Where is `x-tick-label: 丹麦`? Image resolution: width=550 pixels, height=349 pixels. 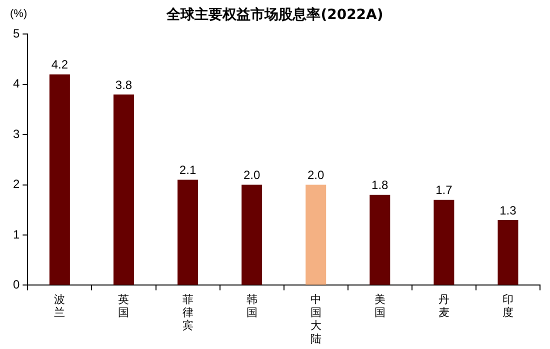
x-tick-label: 丹麦 is located at coordinates (444, 307).